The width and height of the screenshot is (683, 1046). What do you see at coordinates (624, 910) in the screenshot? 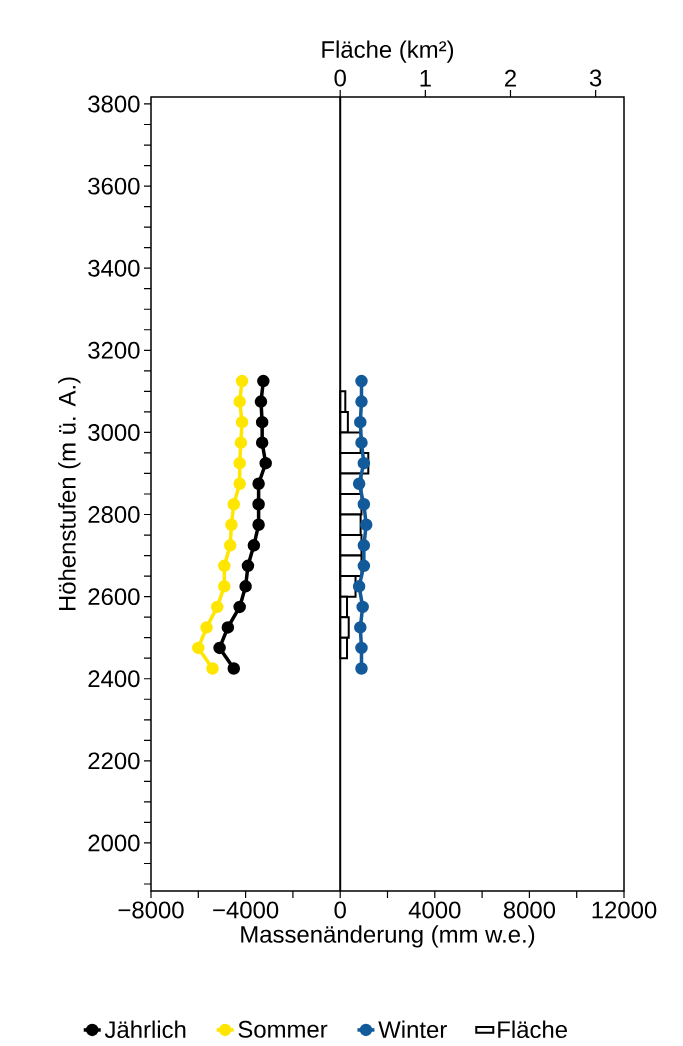
I see `x-tick-label: 12000` at bounding box center [624, 910].